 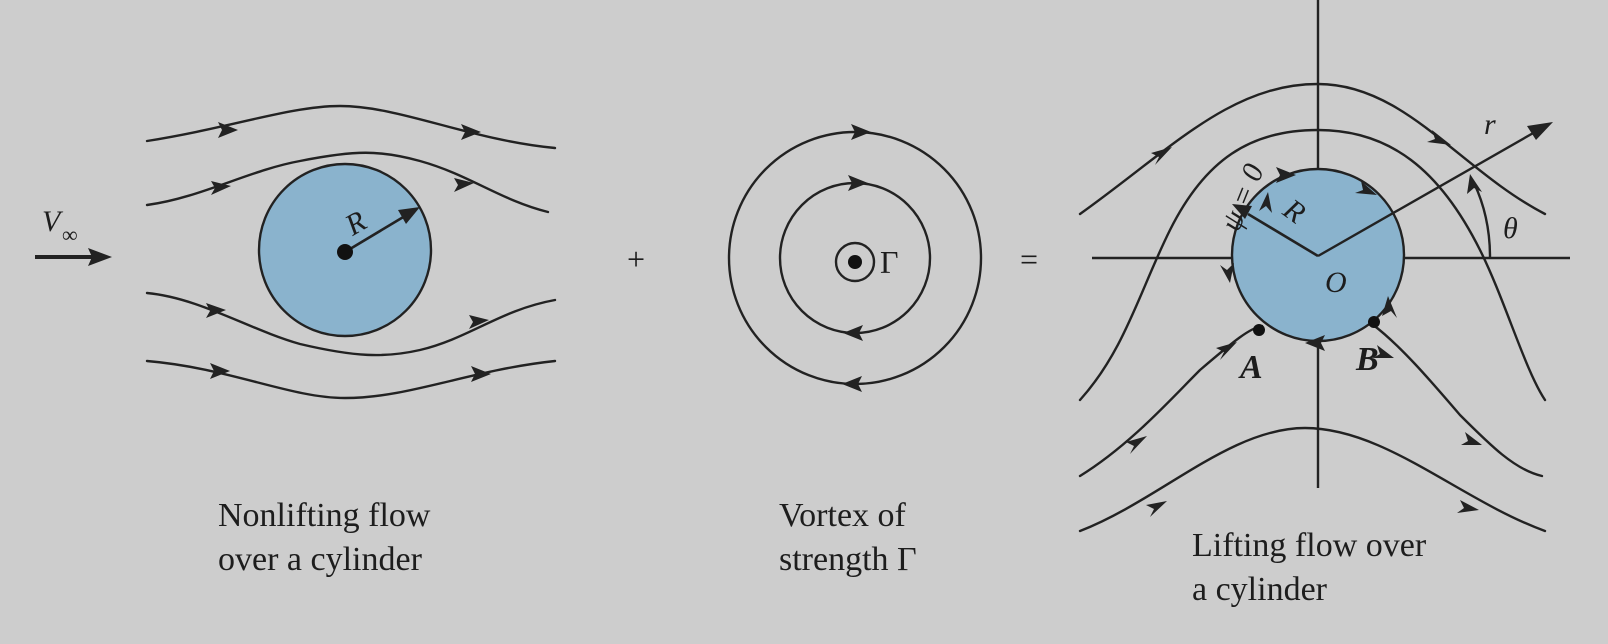 What do you see at coordinates (848, 560) in the screenshot?
I see `caption-vortex-line2: strength Γ` at bounding box center [848, 560].